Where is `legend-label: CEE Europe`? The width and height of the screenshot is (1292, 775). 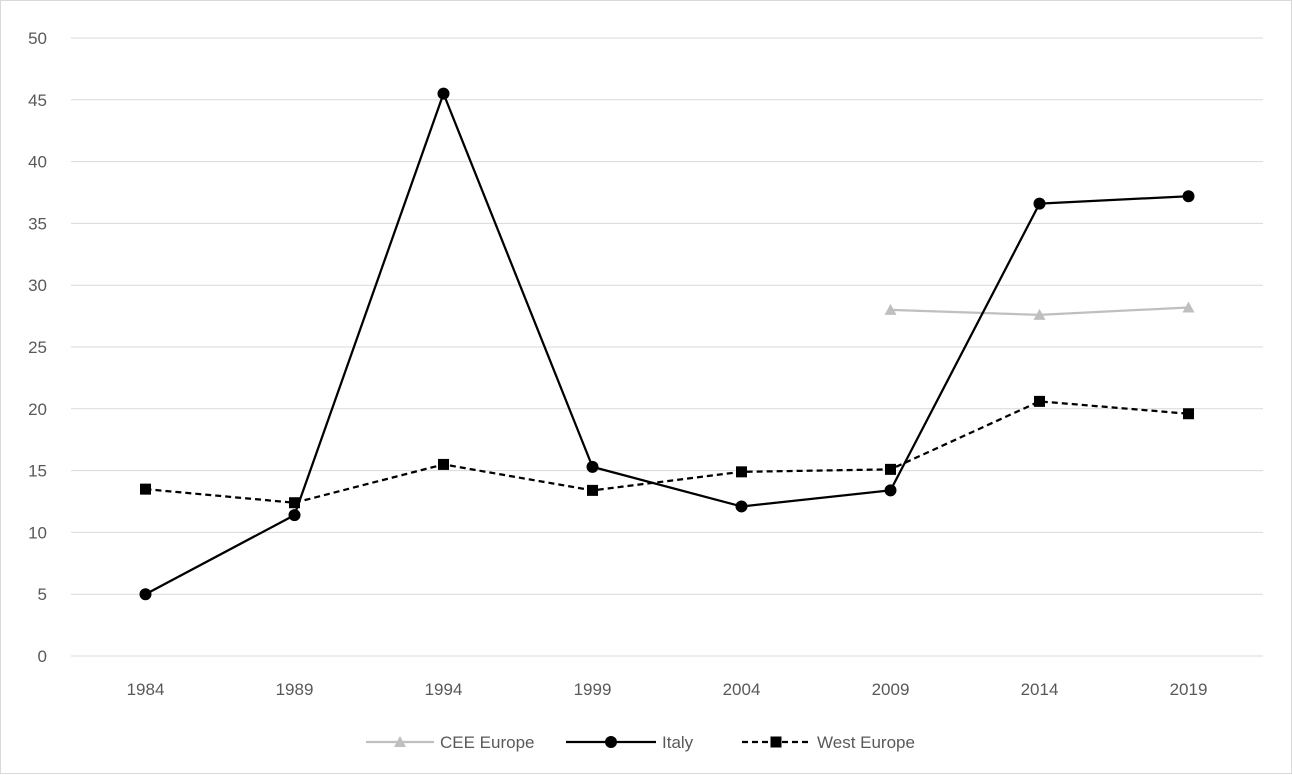 legend-label: CEE Europe is located at coordinates (487, 742).